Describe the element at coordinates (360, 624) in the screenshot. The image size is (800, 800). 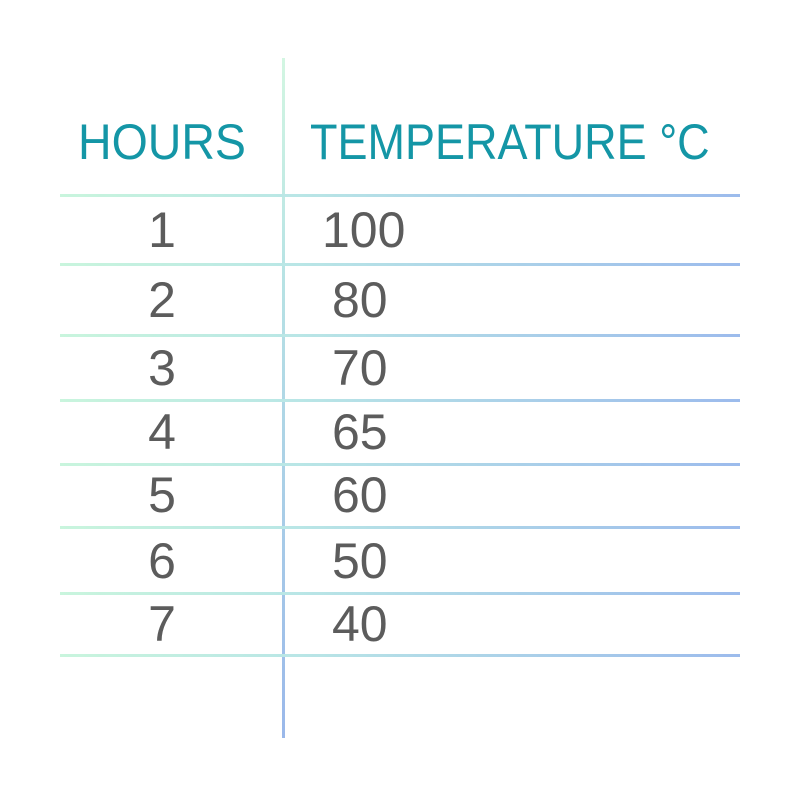
I see `cell-temperature: 40` at that location.